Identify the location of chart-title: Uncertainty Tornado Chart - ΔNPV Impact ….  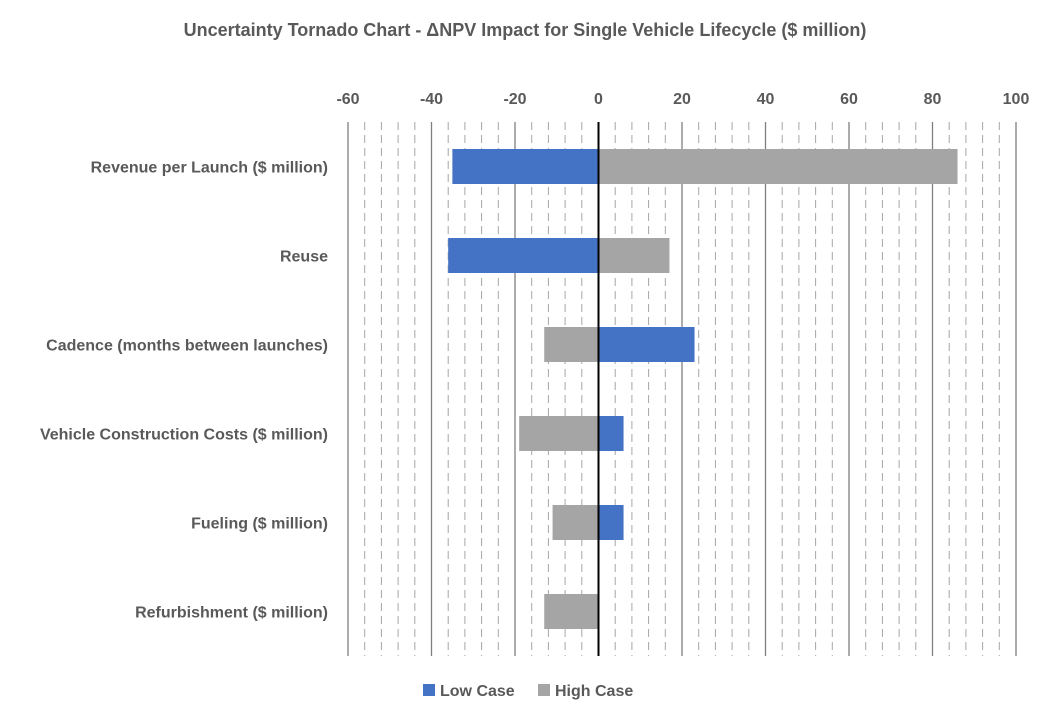
(525, 30).